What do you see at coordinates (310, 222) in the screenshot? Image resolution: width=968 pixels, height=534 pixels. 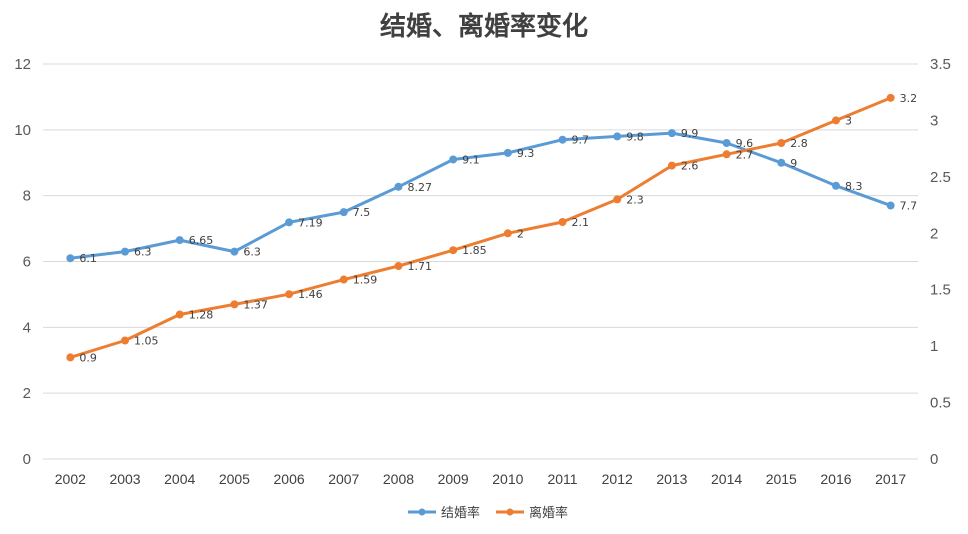 I see `data-label: 7.19` at bounding box center [310, 222].